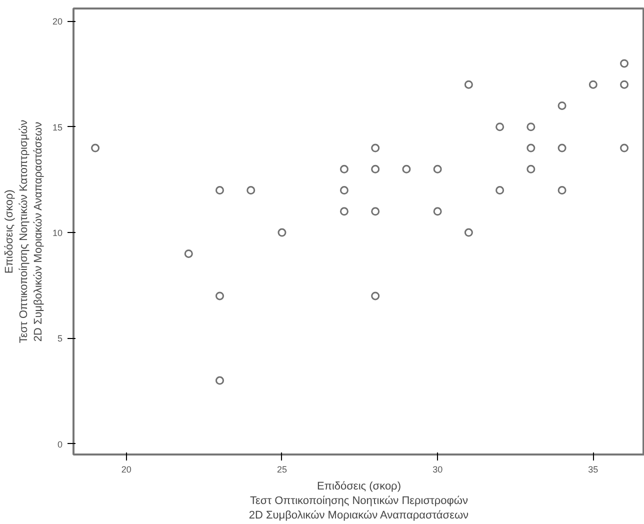  What do you see at coordinates (359, 501) in the screenshot?
I see `x-axis-title: Επιδόσεις (σκορ) Τεστ Οπτικοποίησης Νοητικών Περιστροφών 2D Συμβολικών Μοριακών Αναπαραστάσεων` at bounding box center [359, 501].